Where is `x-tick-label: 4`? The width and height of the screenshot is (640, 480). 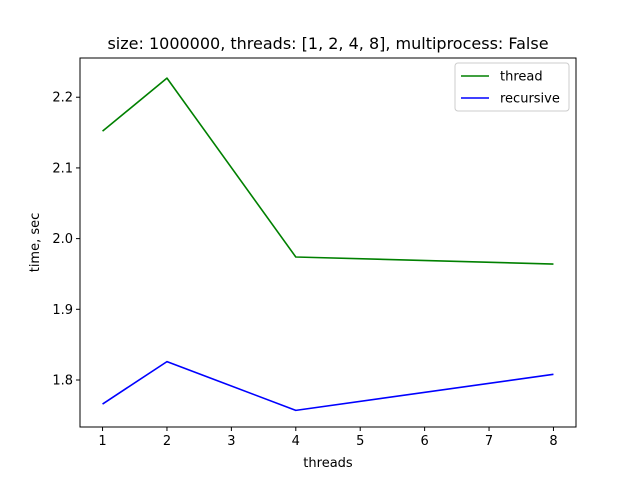 x-tick-label: 4 is located at coordinates (296, 441).